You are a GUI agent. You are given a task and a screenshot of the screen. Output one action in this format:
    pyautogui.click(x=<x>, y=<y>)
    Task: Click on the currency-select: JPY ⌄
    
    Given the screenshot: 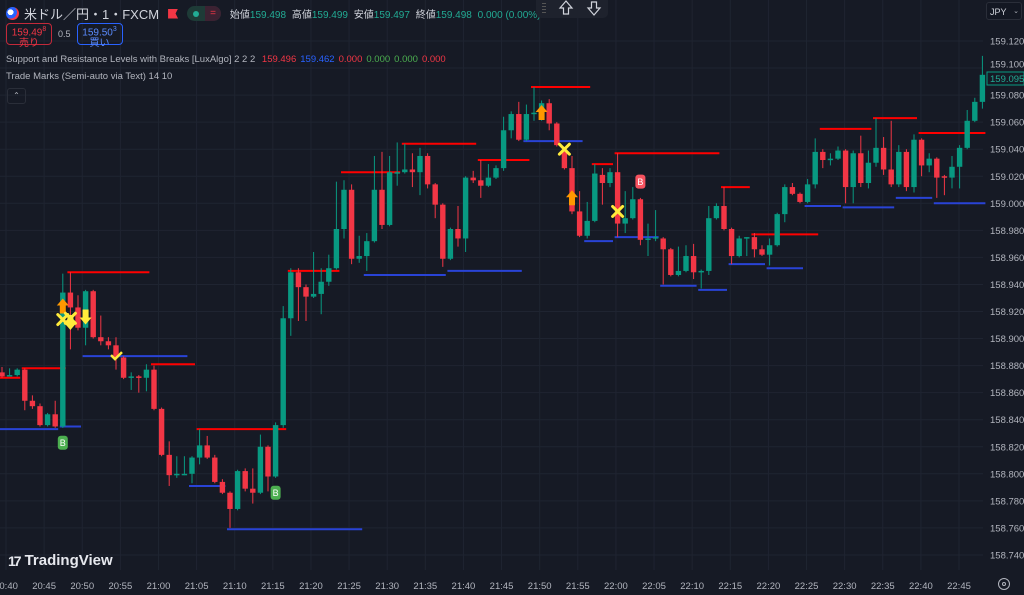 What is the action you would take?
    pyautogui.click(x=1004, y=11)
    